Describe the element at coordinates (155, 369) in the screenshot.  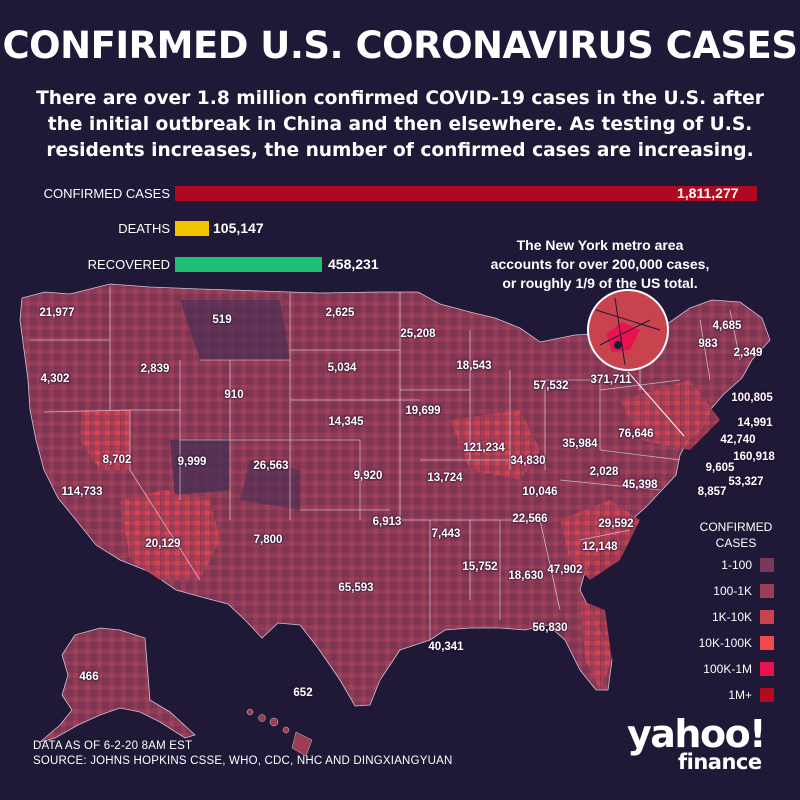
I see `state-count-idaho: 2,839` at that location.